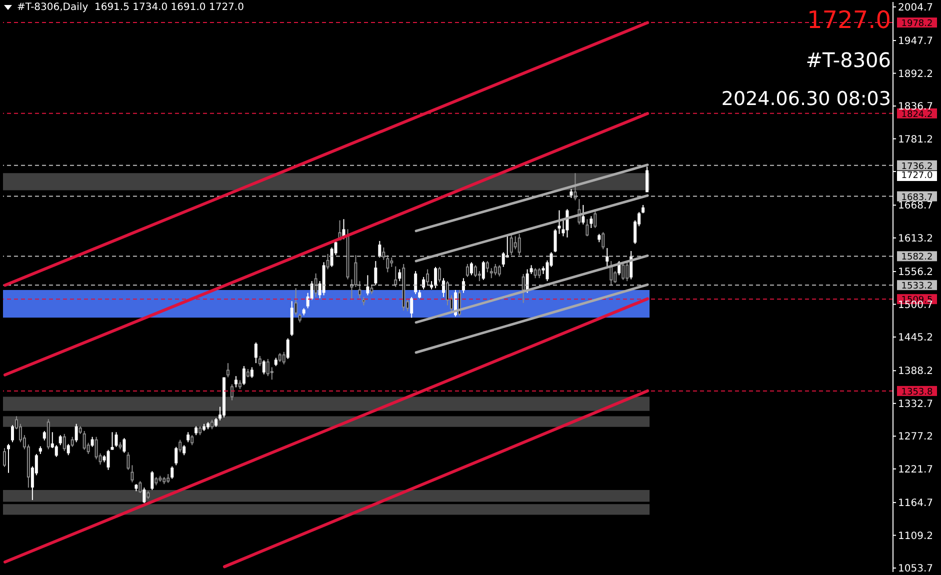 The width and height of the screenshot is (941, 575). Describe the element at coordinates (130, 7) in the screenshot. I see `chart-title: #T-8306,Daily 1691.5 1734.0 1691.0 1727.0` at that location.